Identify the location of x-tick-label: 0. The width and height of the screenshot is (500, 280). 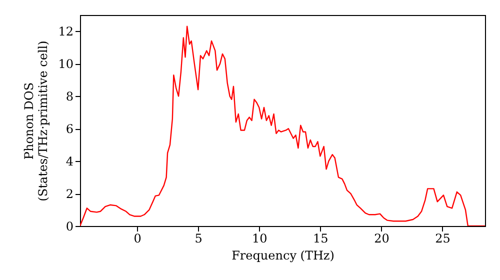
(138, 239).